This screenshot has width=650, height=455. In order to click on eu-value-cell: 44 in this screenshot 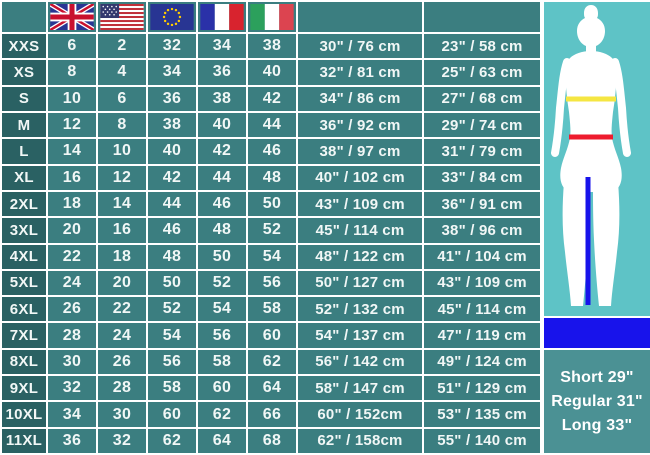, I will do `click(172, 204)`.